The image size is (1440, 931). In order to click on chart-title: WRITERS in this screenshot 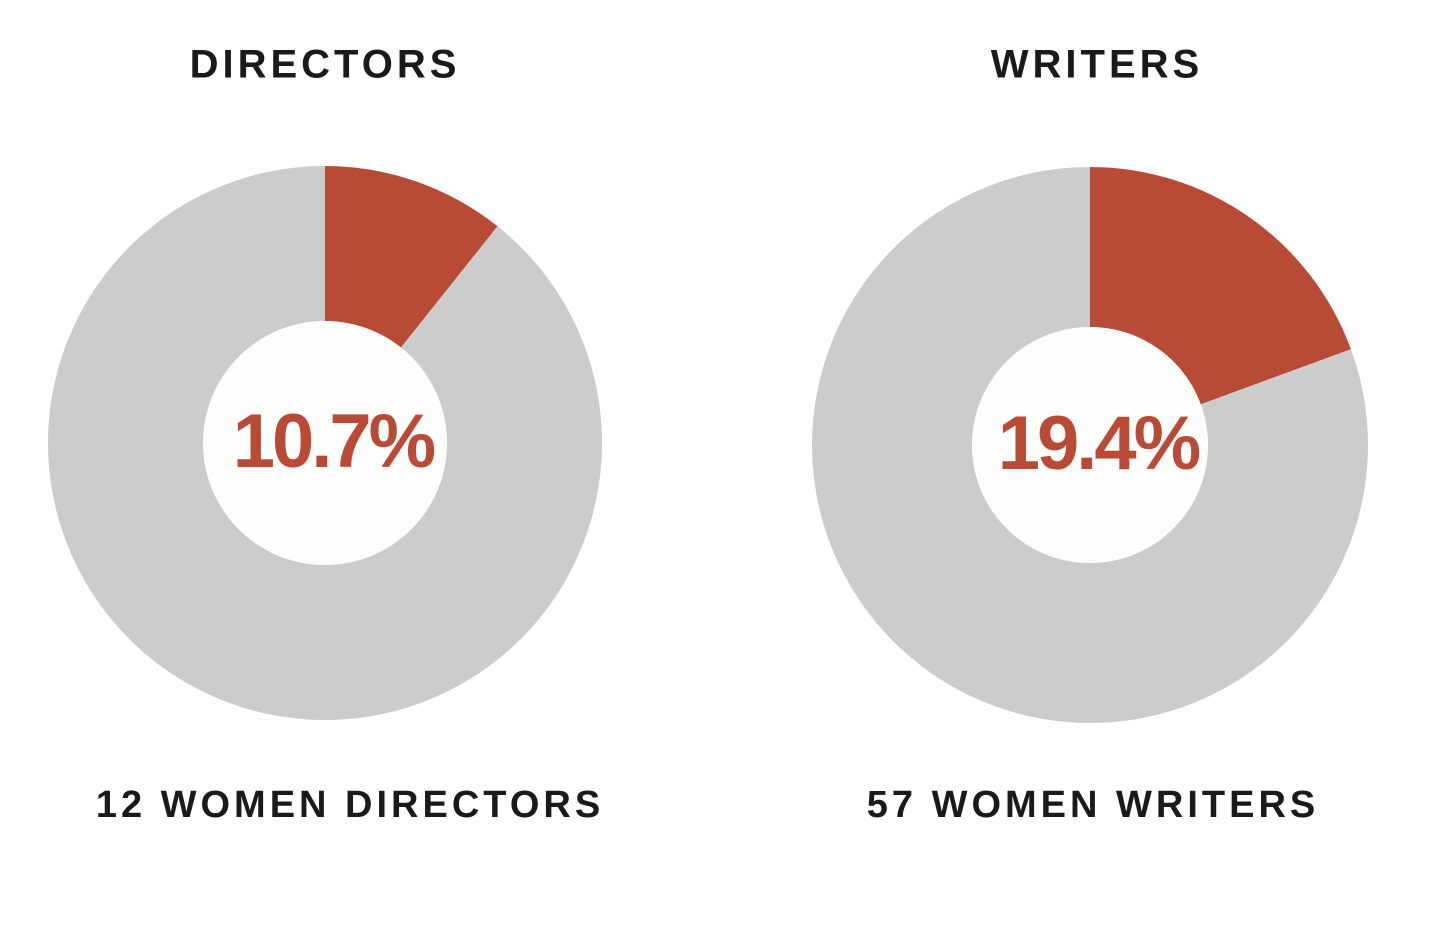, I will do `click(1097, 65)`.